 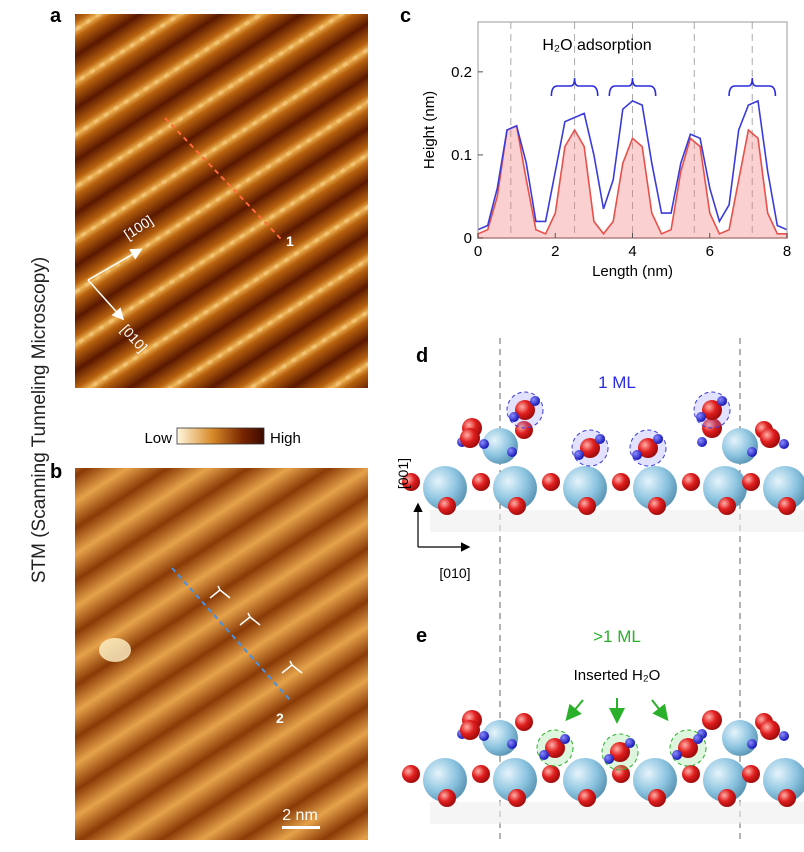 What do you see at coordinates (422, 356) in the screenshot?
I see `panel-label: d` at bounding box center [422, 356].